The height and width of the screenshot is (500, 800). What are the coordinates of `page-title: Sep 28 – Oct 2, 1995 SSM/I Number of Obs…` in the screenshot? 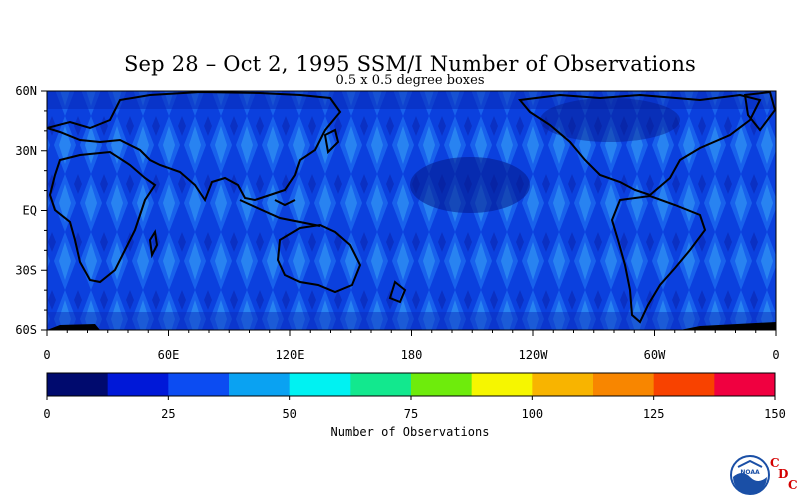 It's located at (410, 64).